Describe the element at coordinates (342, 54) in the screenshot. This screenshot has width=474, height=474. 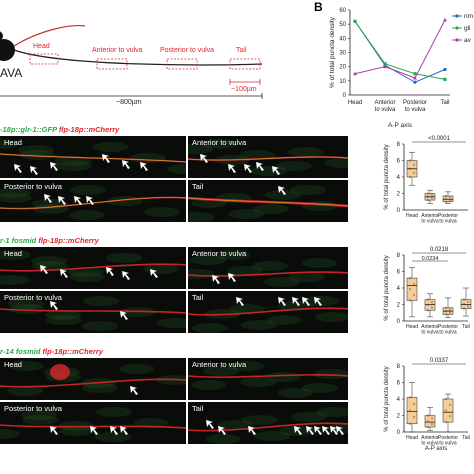
I see `y-tick-label: 30` at that location.